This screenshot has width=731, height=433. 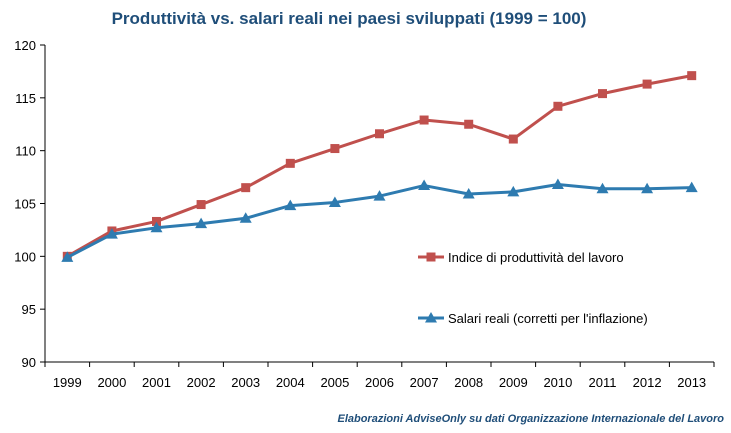 I want to click on x-tick-label: 2010, so click(x=557, y=382).